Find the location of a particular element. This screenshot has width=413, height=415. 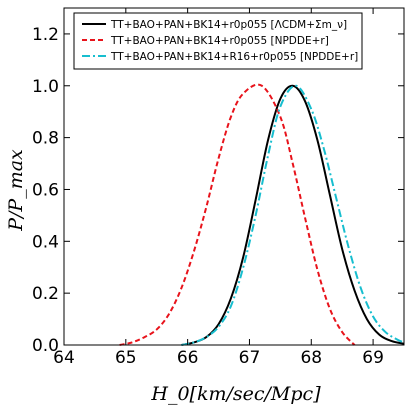

x-tick-label: 69 is located at coordinates (373, 358).